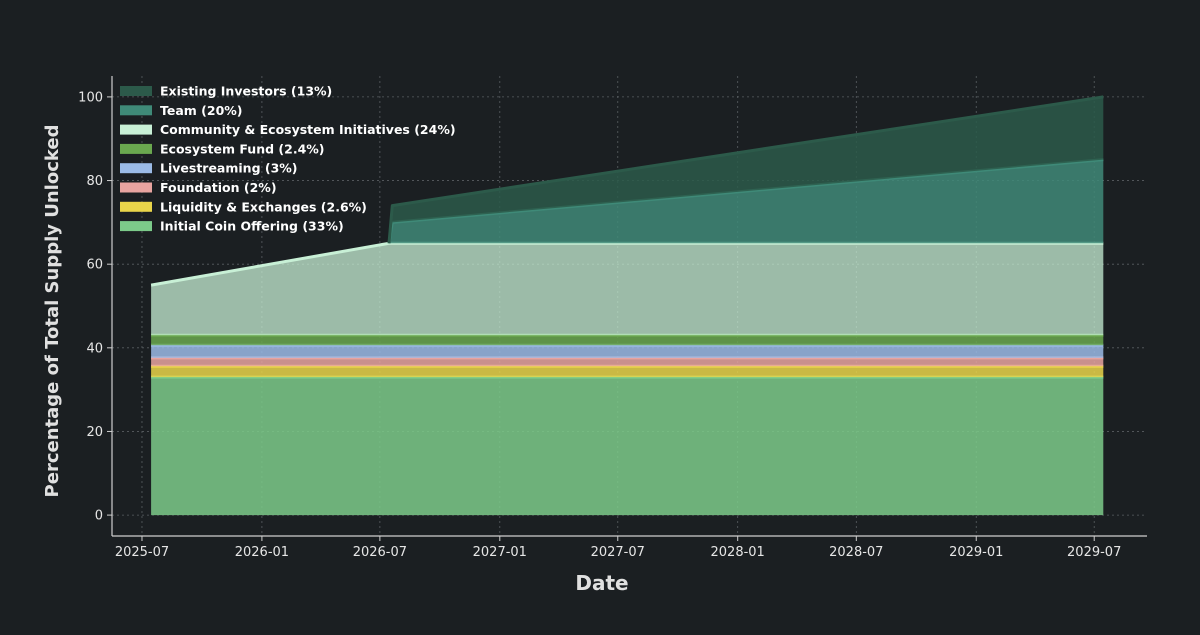 The width and height of the screenshot is (1200, 635). Describe the element at coordinates (99, 516) in the screenshot. I see `y-tick-label: 0` at that location.